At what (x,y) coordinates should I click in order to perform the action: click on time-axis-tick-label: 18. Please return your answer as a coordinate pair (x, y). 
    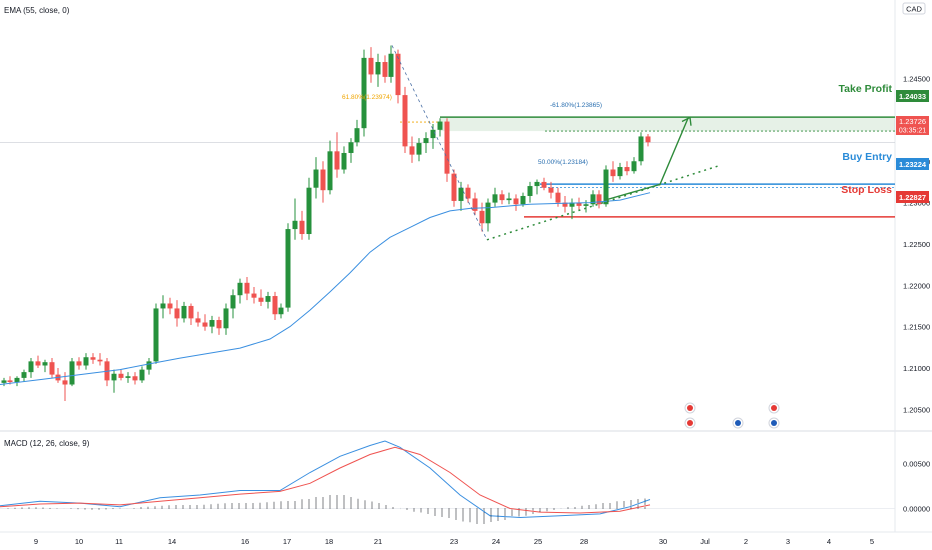
    Looking at the image, I should click on (329, 541).